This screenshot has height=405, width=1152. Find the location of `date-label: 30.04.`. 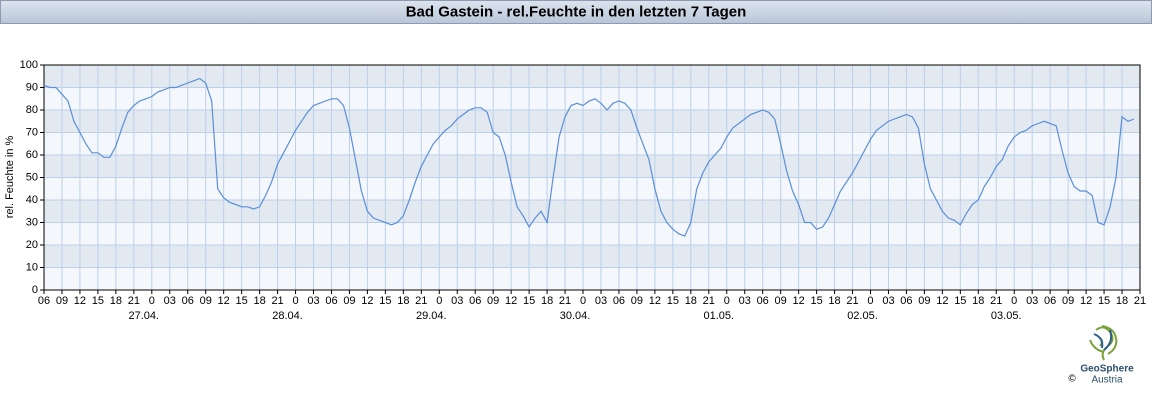

date-label: 30.04. is located at coordinates (575, 316).